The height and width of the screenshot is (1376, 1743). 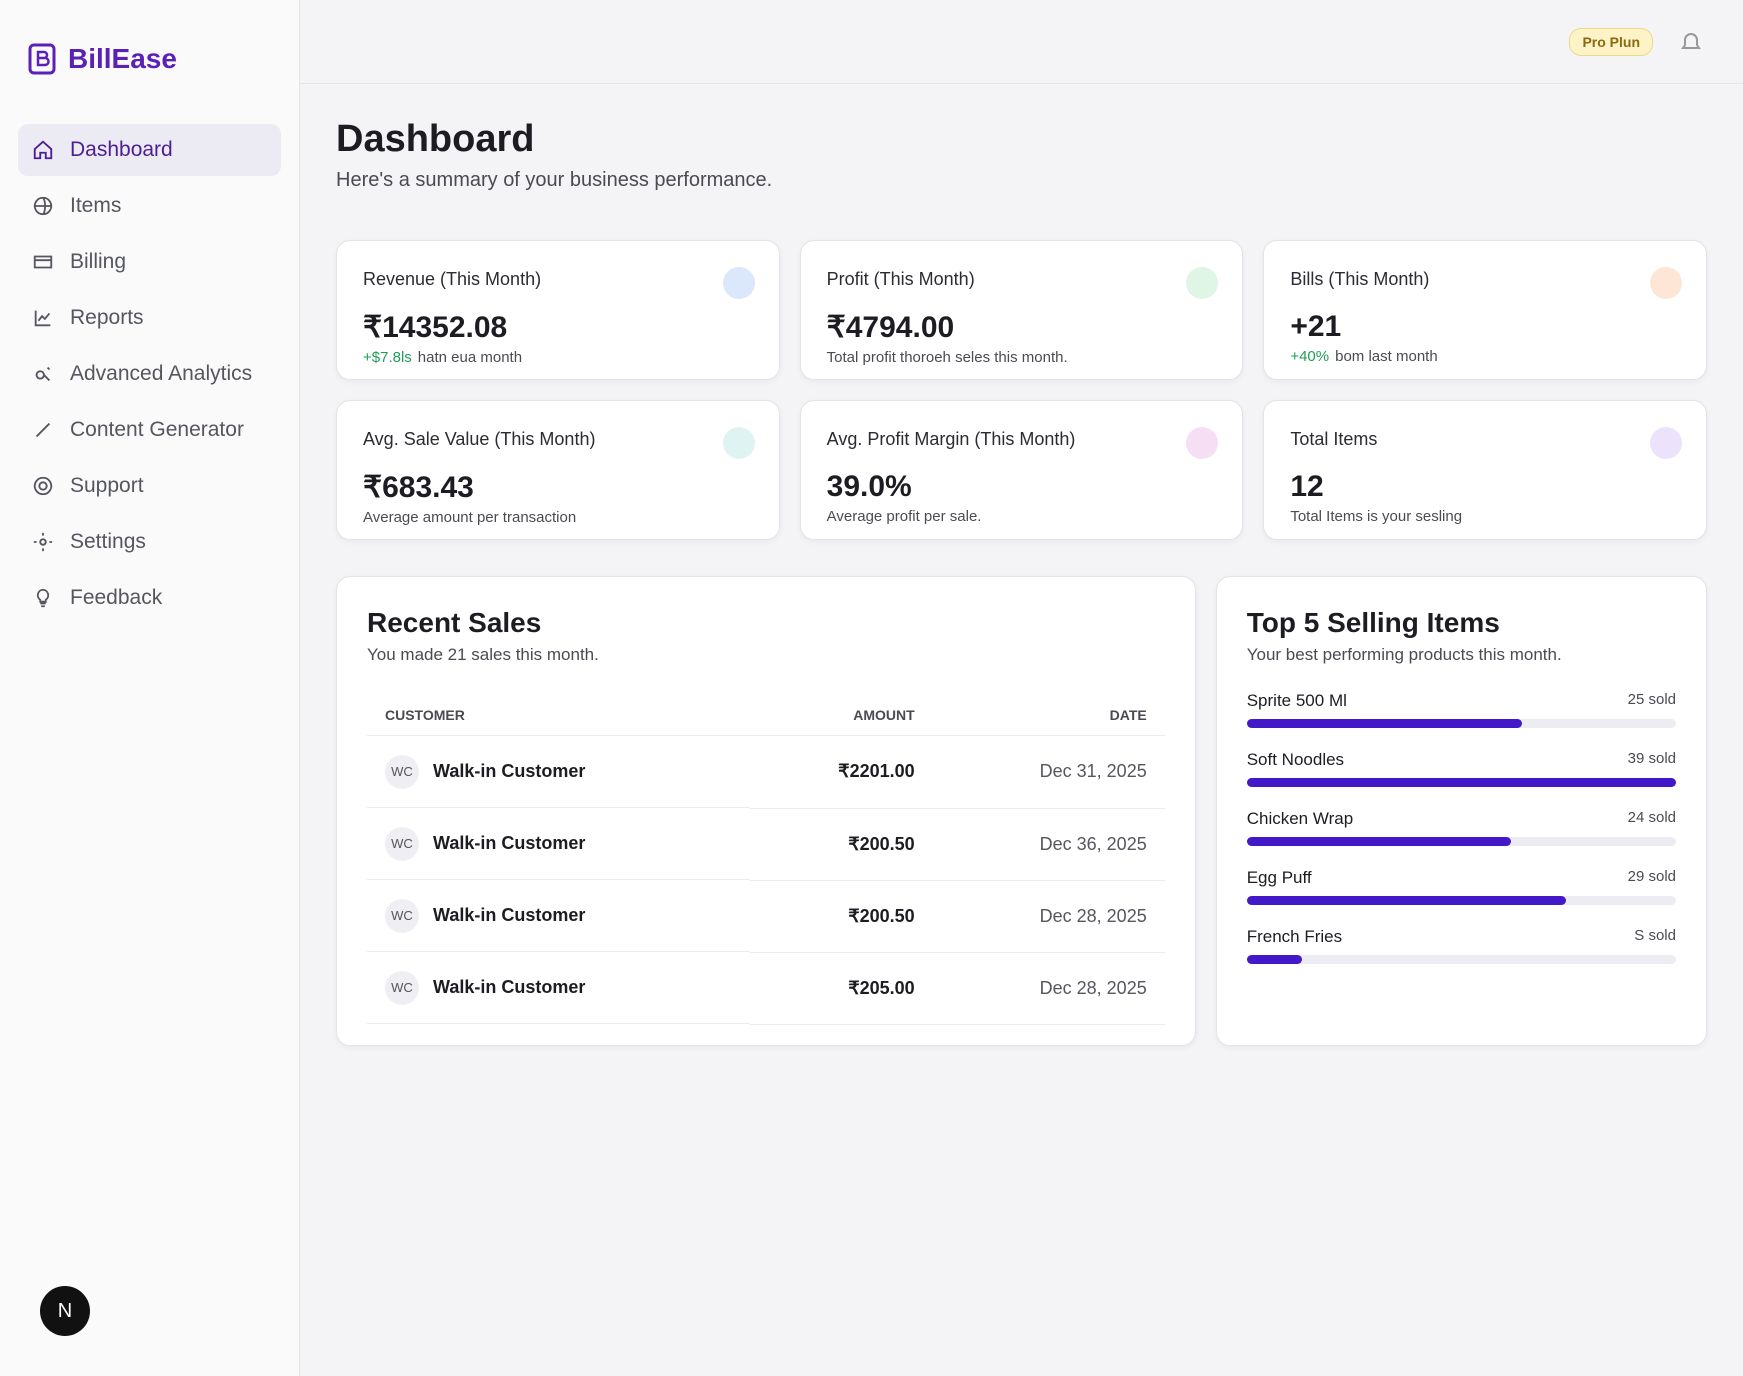 I want to click on brand: BillEase, so click(x=149, y=59).